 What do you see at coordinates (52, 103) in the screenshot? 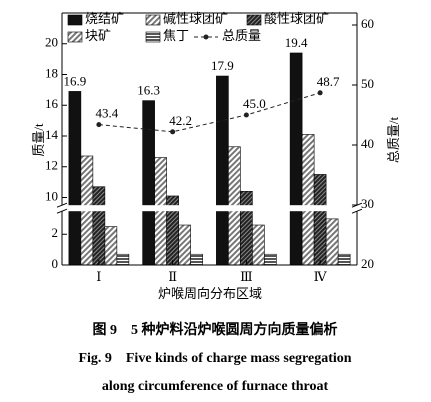
I see `y-tick-label: 16` at bounding box center [52, 103].